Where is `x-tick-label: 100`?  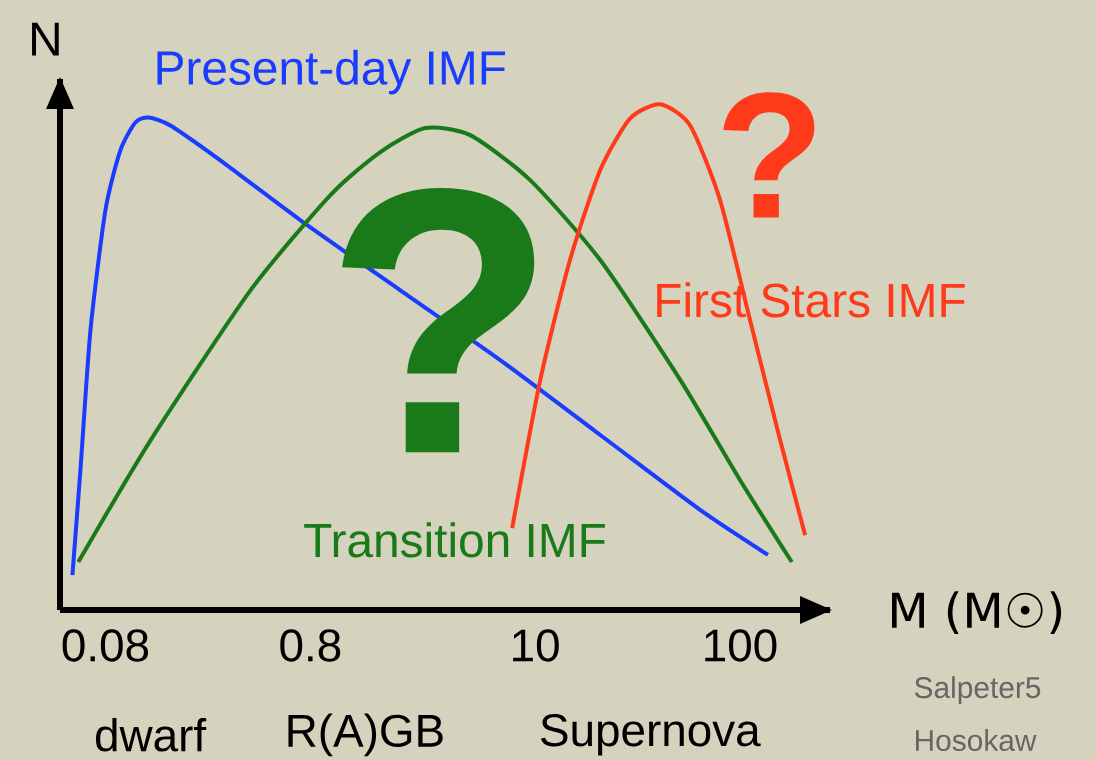
x-tick-label: 100 is located at coordinates (741, 645).